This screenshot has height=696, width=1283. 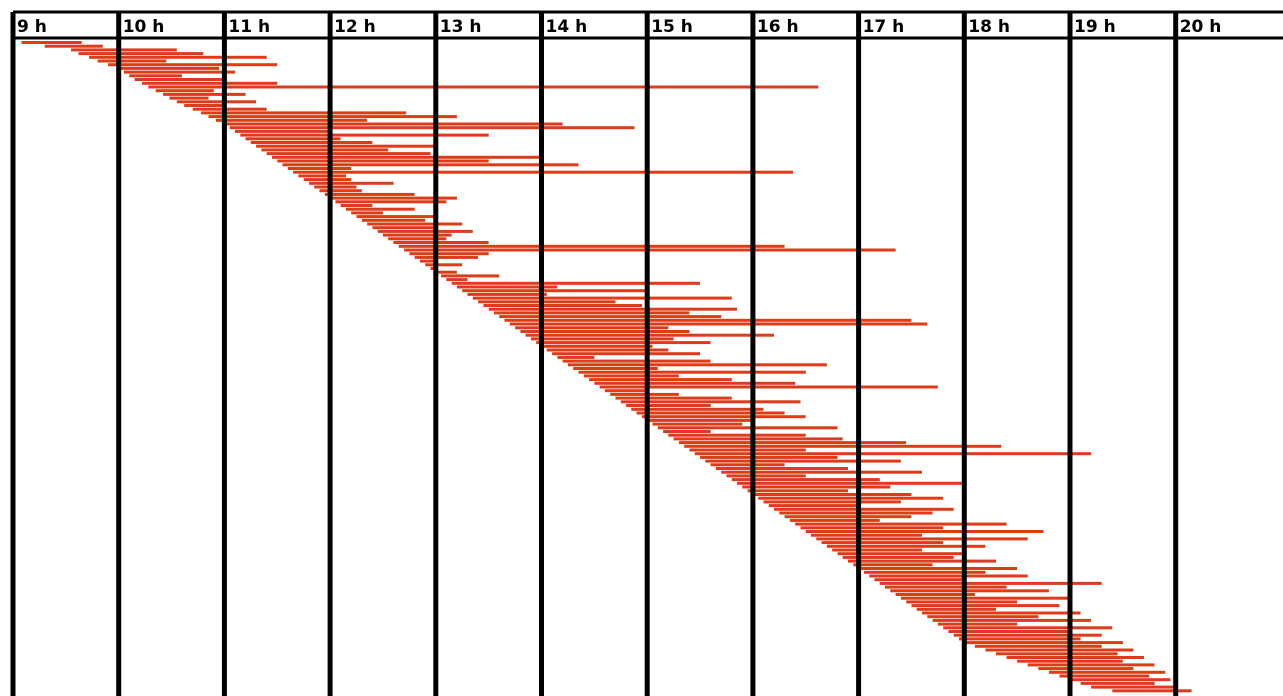 What do you see at coordinates (144, 27) in the screenshot?
I see `hour-label: 10 h` at bounding box center [144, 27].